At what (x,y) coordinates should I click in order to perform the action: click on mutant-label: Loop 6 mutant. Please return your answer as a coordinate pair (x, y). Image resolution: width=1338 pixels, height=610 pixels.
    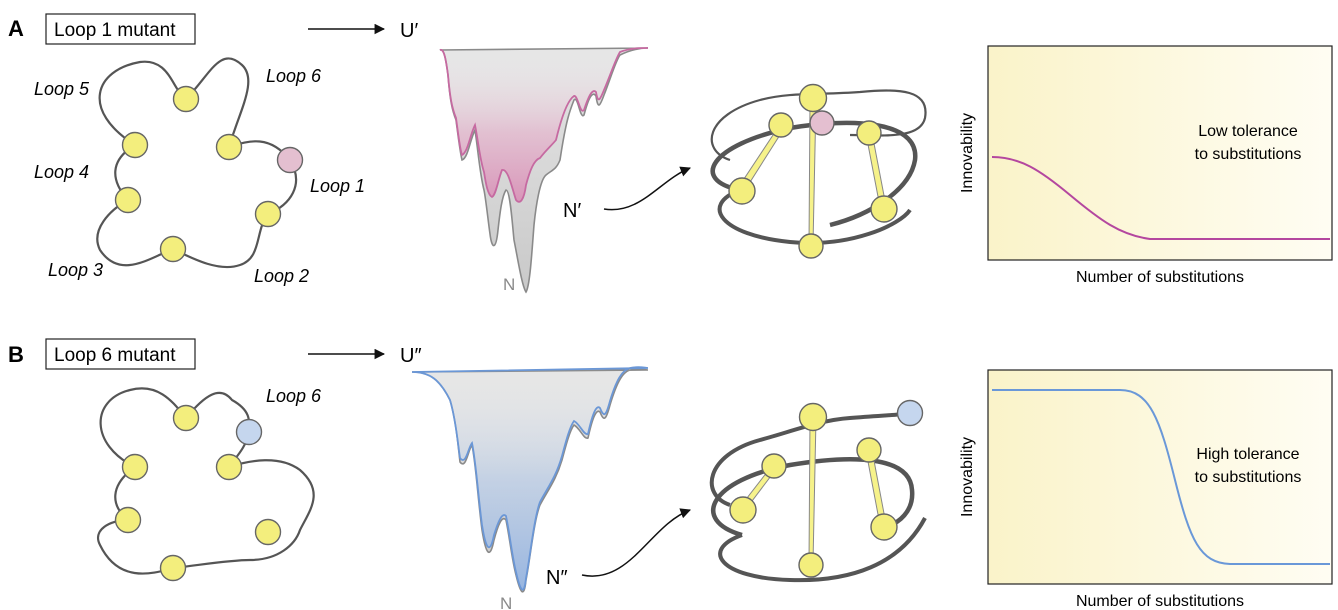
    Looking at the image, I should click on (115, 355).